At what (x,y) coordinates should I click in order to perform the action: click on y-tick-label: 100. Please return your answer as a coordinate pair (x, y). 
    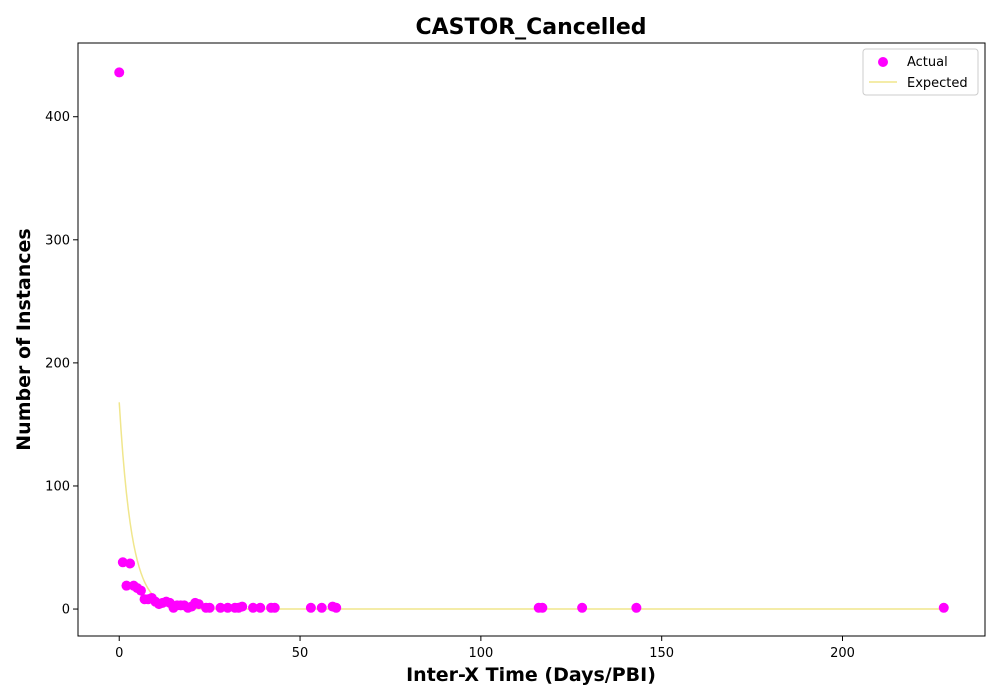
    Looking at the image, I should click on (57, 486).